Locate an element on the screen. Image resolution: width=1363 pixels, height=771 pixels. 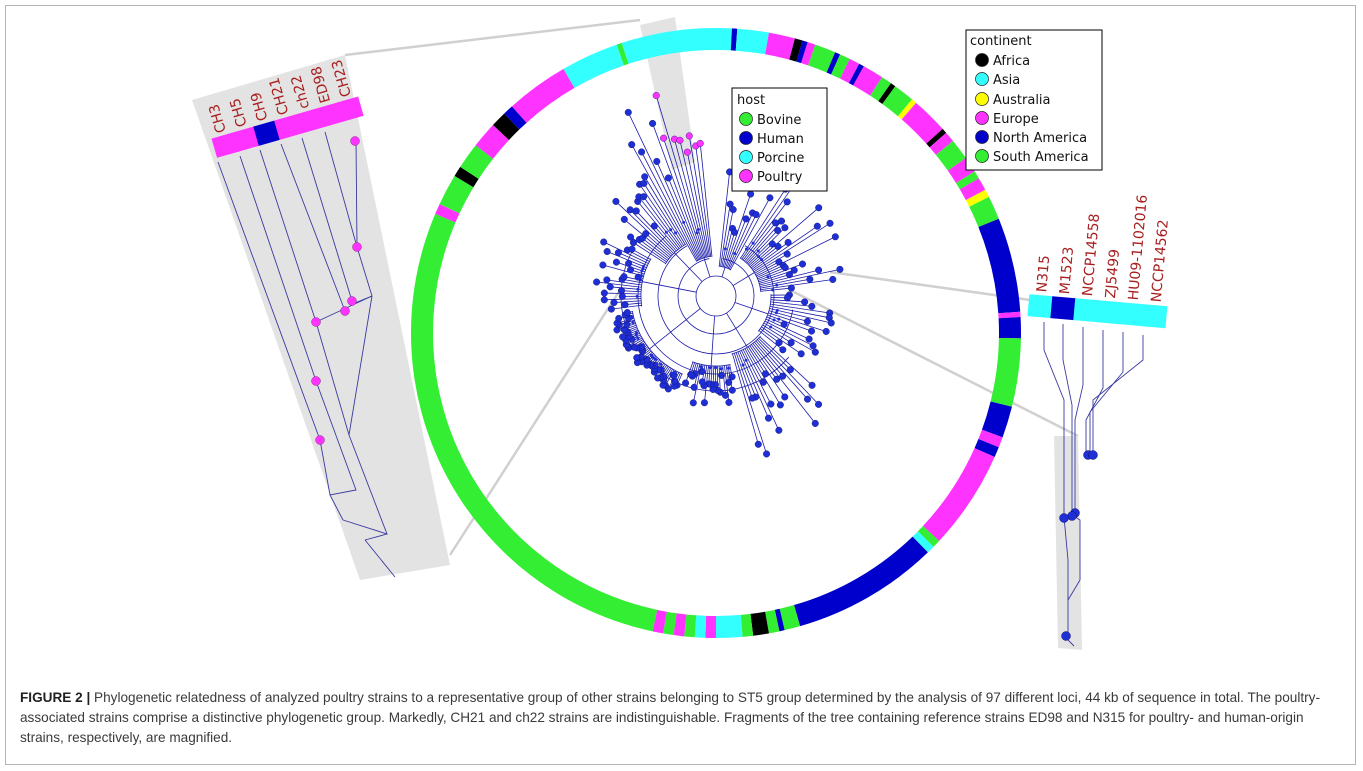
left-strain-label-ch5: CH5 is located at coordinates (238, 112).